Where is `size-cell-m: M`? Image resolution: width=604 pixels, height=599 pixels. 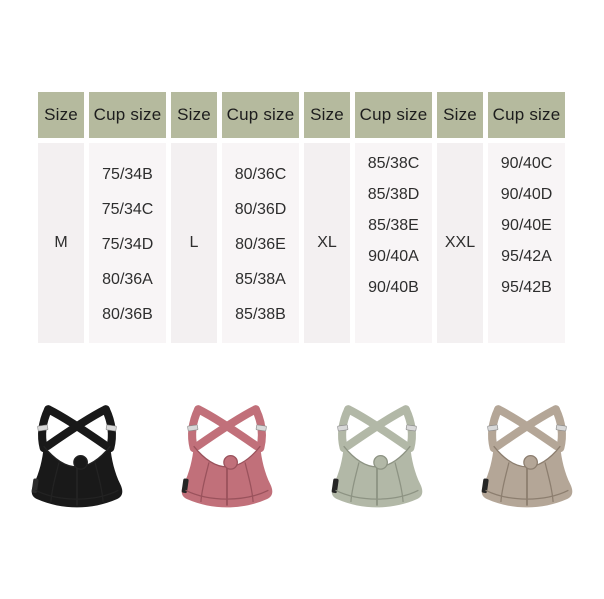
size-cell-m: M is located at coordinates (61, 243).